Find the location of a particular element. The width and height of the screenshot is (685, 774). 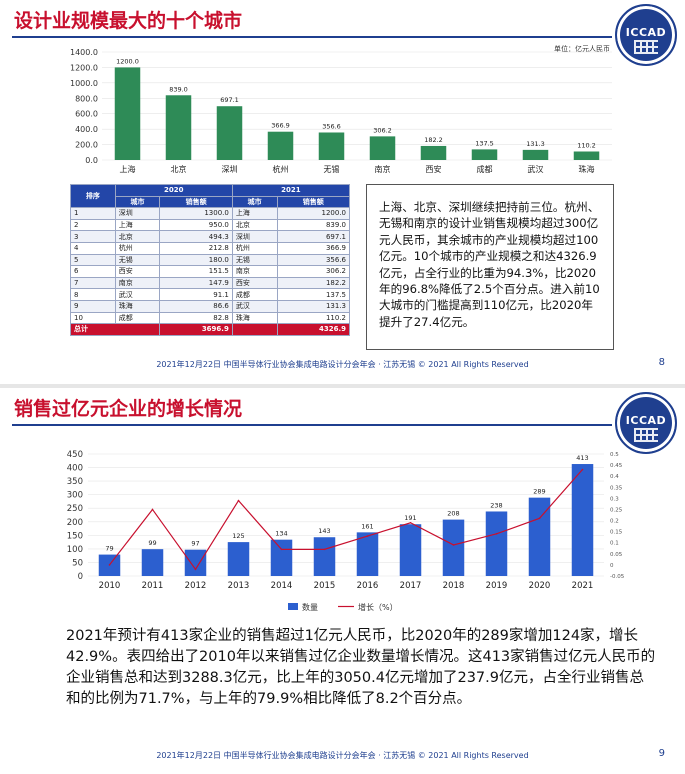

cell-c2021: 南京 is located at coordinates (254, 271).